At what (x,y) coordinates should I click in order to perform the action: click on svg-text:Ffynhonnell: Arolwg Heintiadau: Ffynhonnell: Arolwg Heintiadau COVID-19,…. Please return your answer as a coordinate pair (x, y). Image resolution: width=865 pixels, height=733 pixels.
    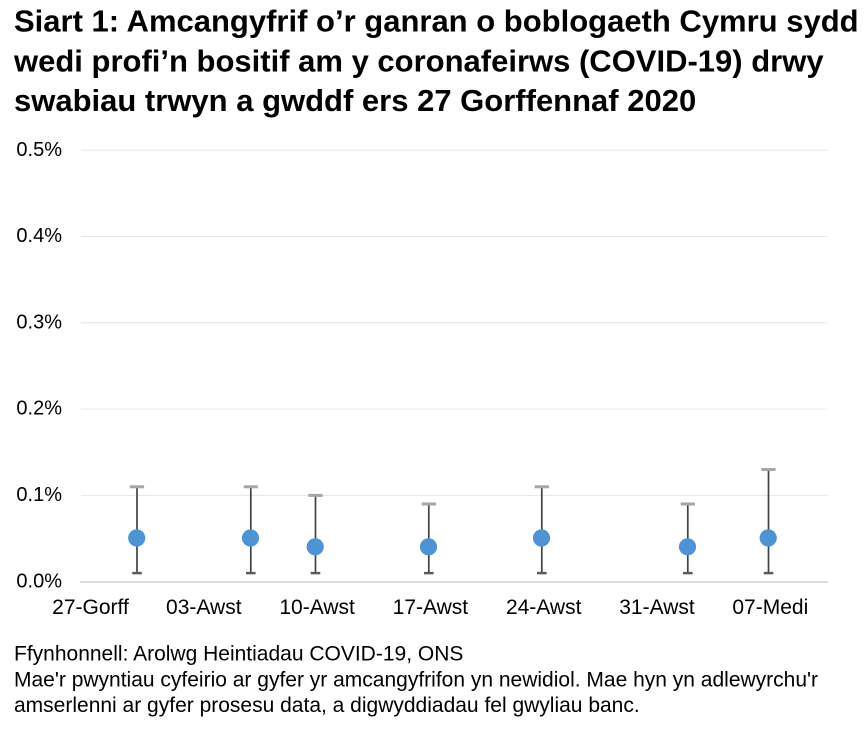
    Looking at the image, I should click on (238, 654).